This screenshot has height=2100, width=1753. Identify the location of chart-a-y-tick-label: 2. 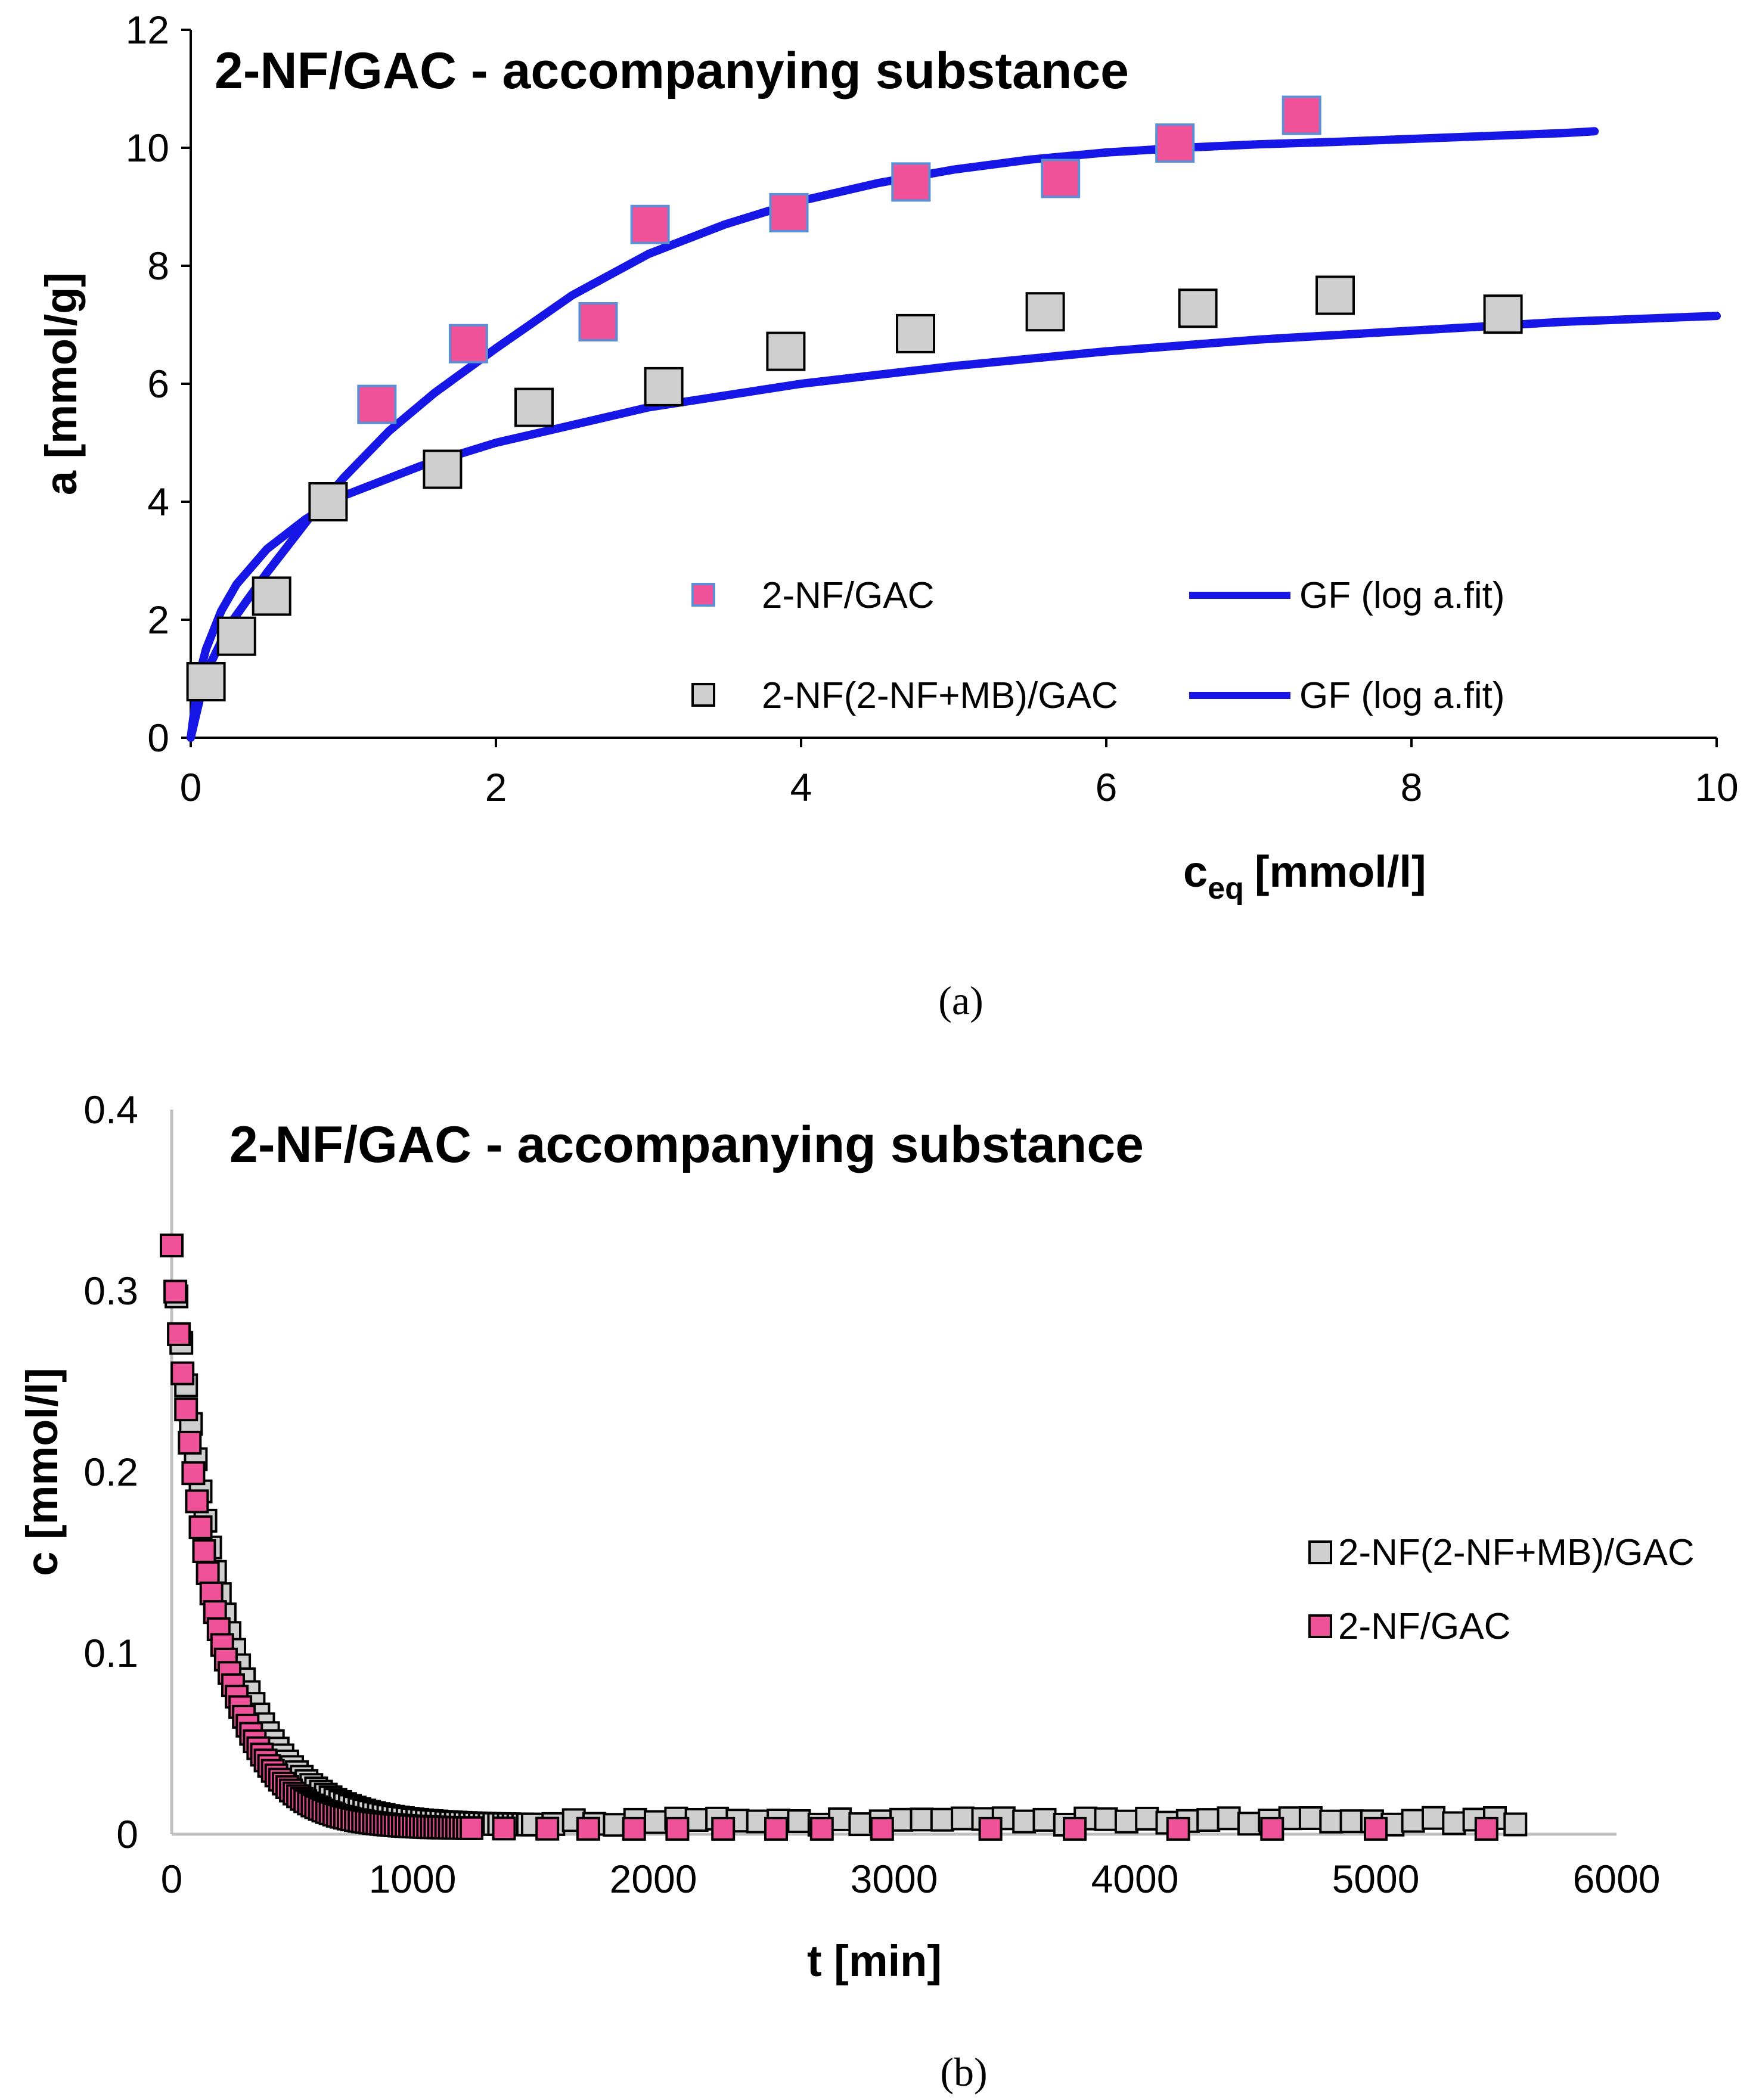
(158, 620).